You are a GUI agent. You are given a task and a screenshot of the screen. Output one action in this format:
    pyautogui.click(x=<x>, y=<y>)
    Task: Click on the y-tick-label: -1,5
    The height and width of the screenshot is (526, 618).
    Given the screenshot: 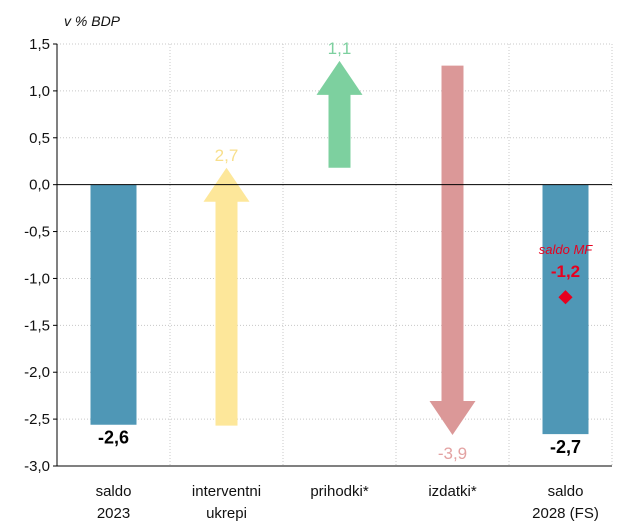 What is the action you would take?
    pyautogui.click(x=37, y=325)
    